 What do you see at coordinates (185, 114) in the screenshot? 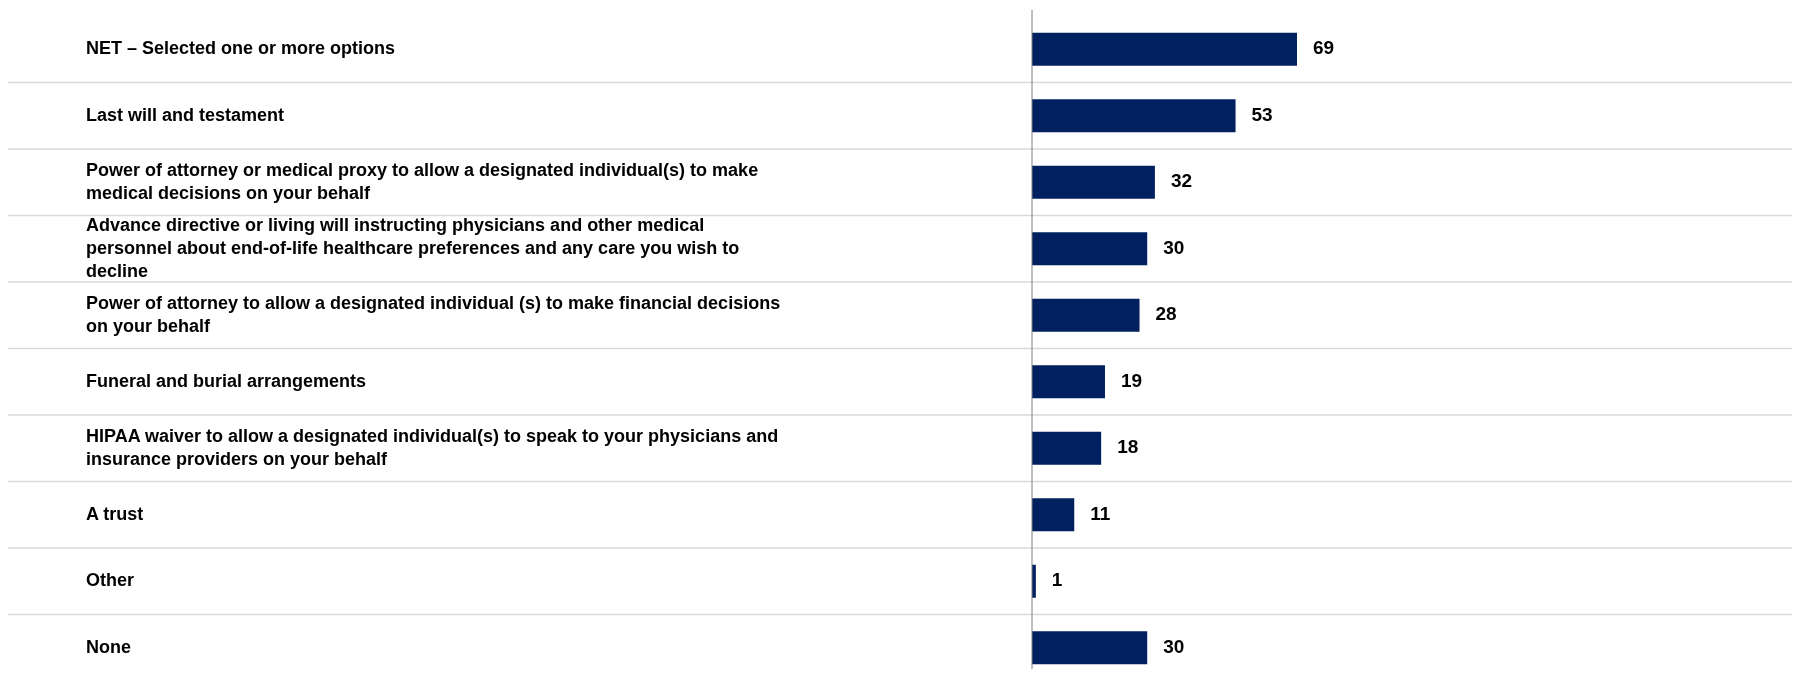
I see `y-tick-label: Last will and testament` at bounding box center [185, 114].